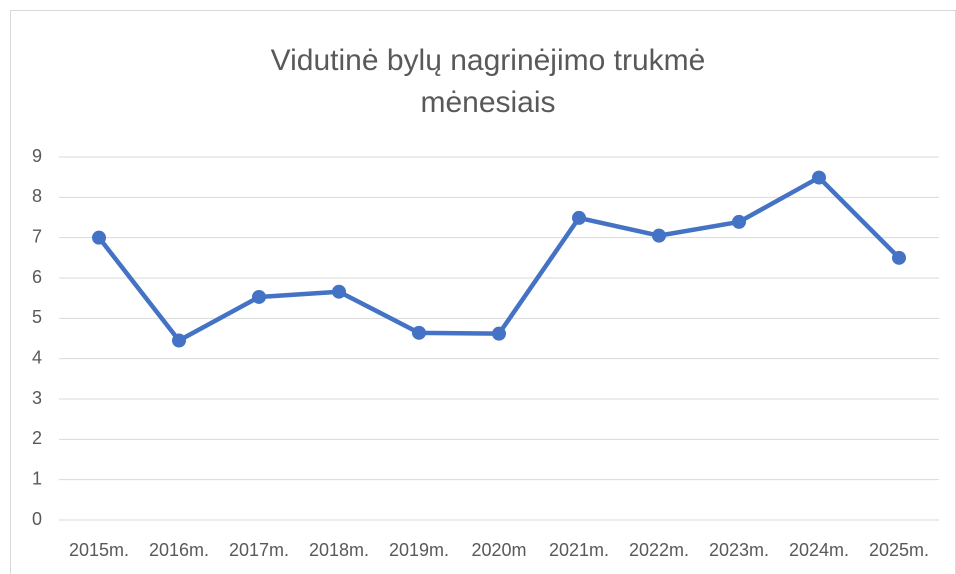 The height and width of the screenshot is (574, 956). I want to click on x-tick-label: 2025m., so click(899, 550).